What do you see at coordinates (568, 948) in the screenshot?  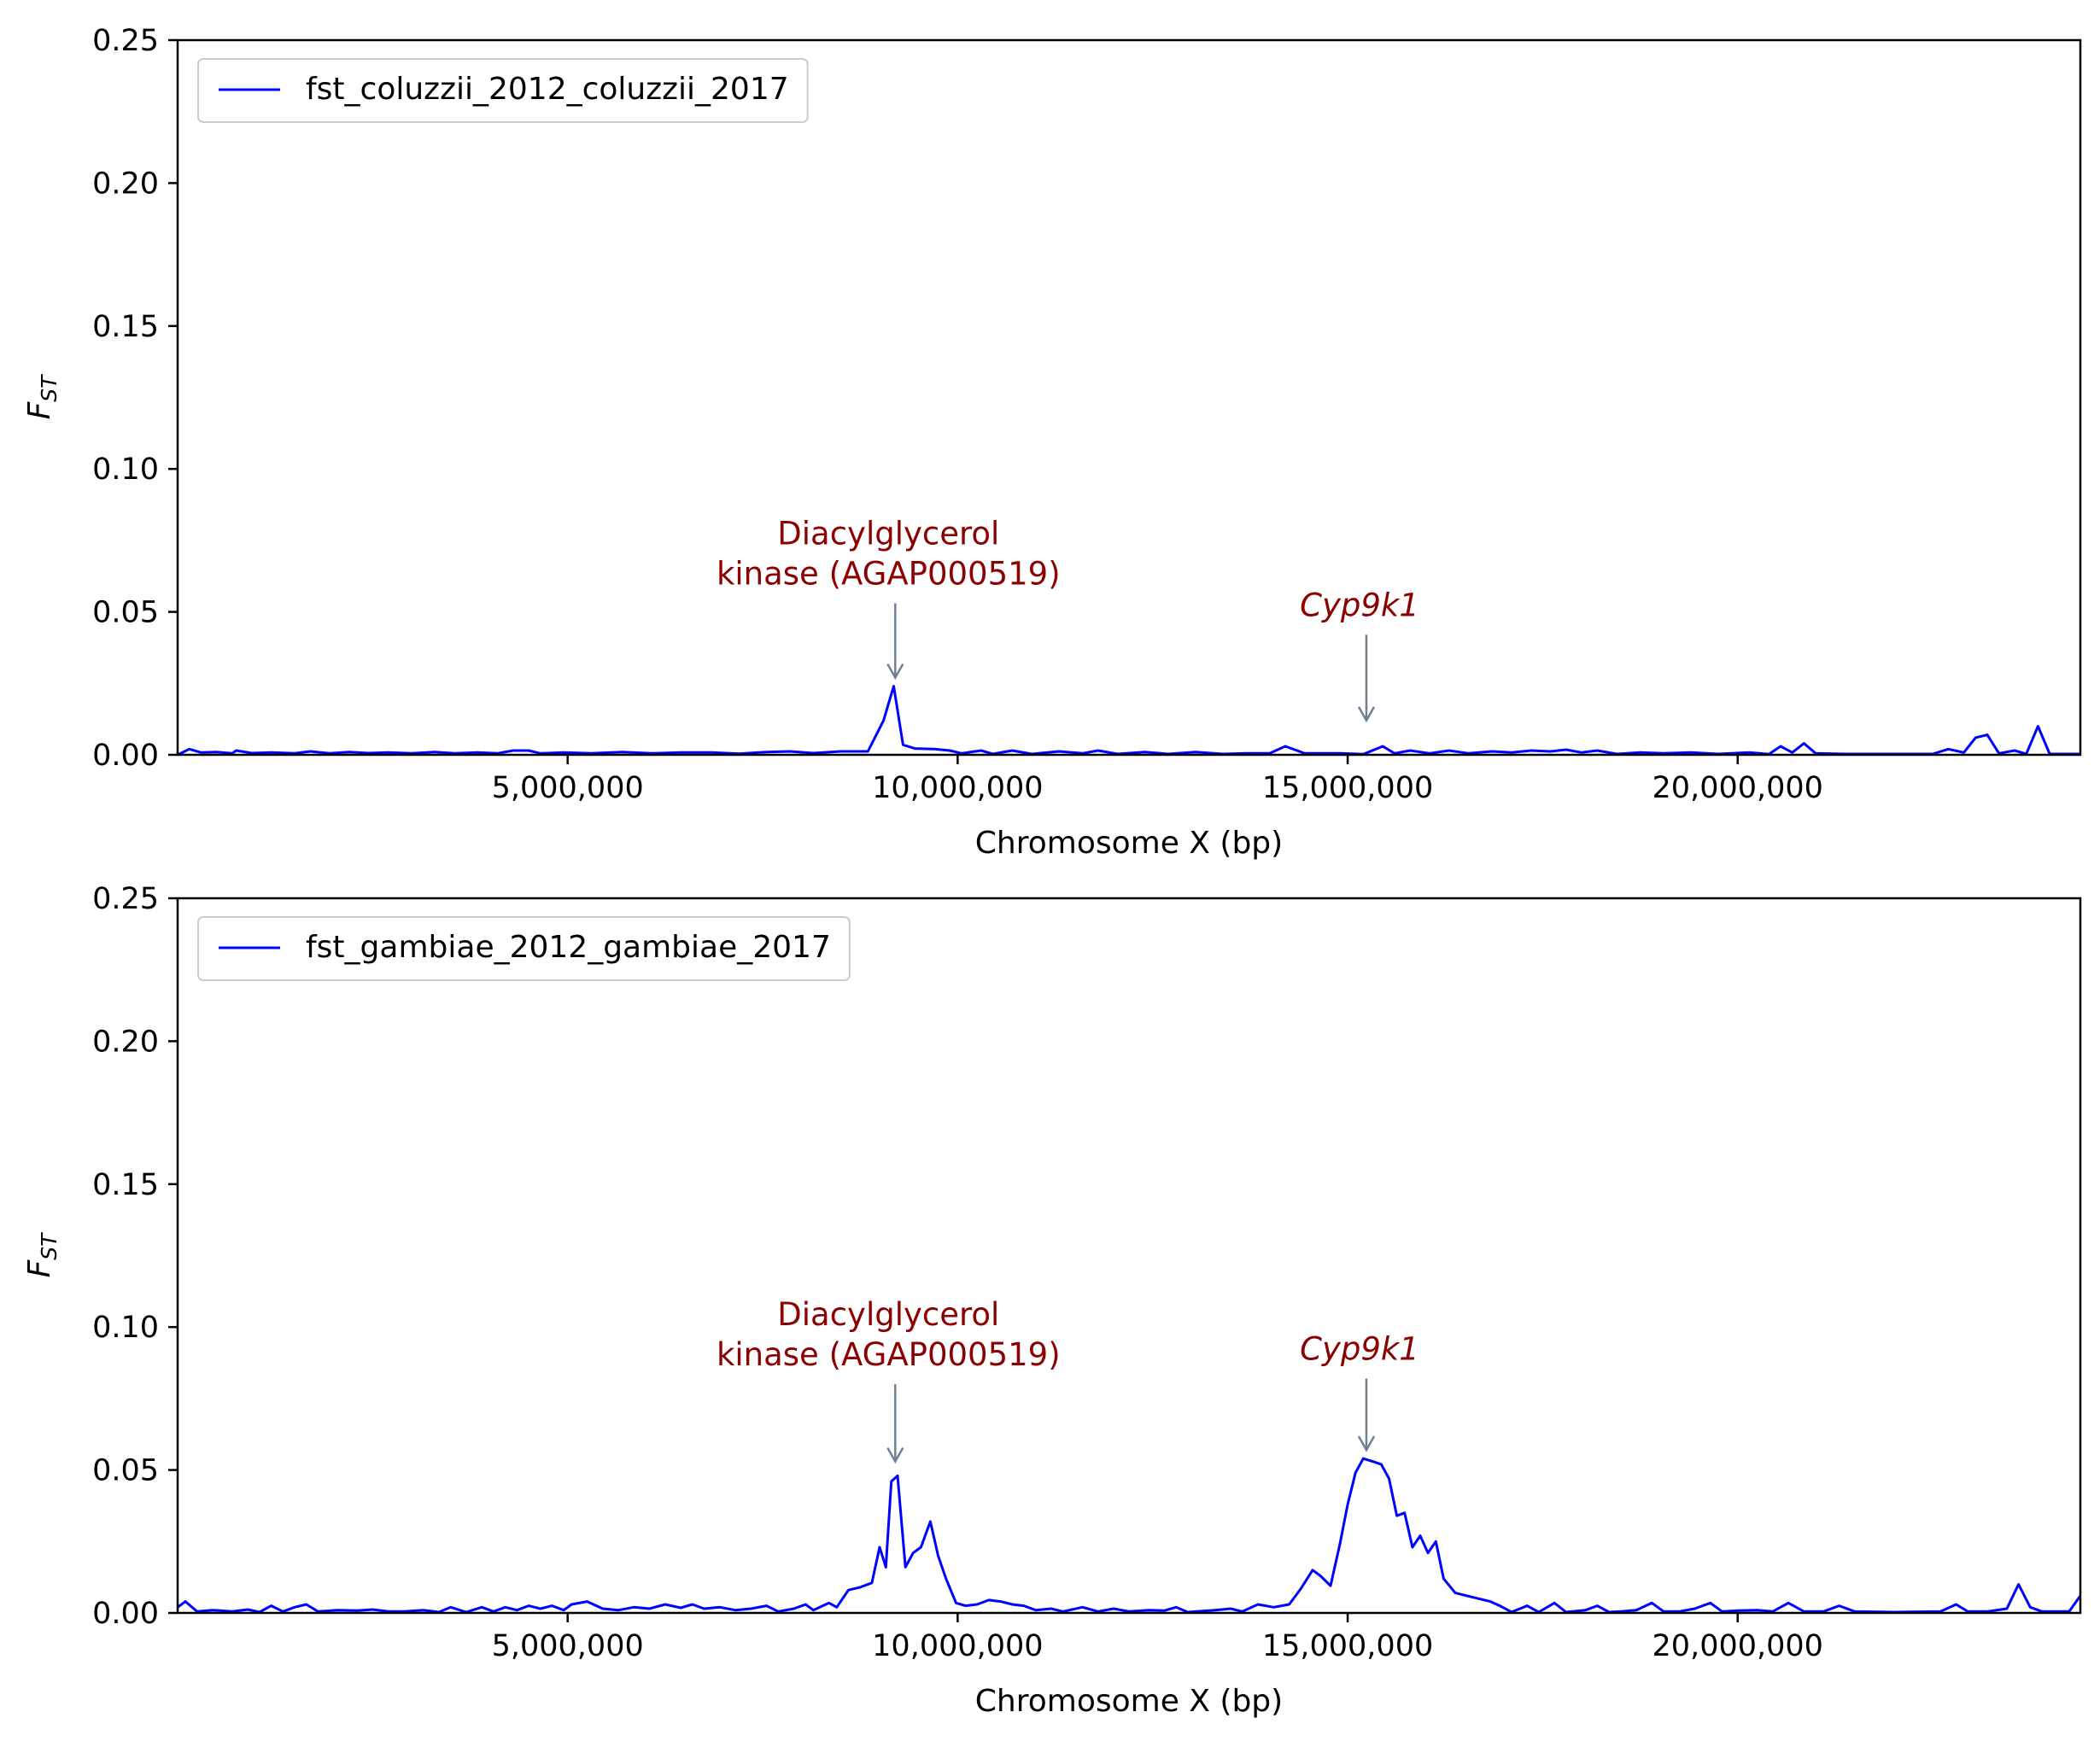 I see `legend-label: fst_gambiae_2012_gambiae_2017` at bounding box center [568, 948].